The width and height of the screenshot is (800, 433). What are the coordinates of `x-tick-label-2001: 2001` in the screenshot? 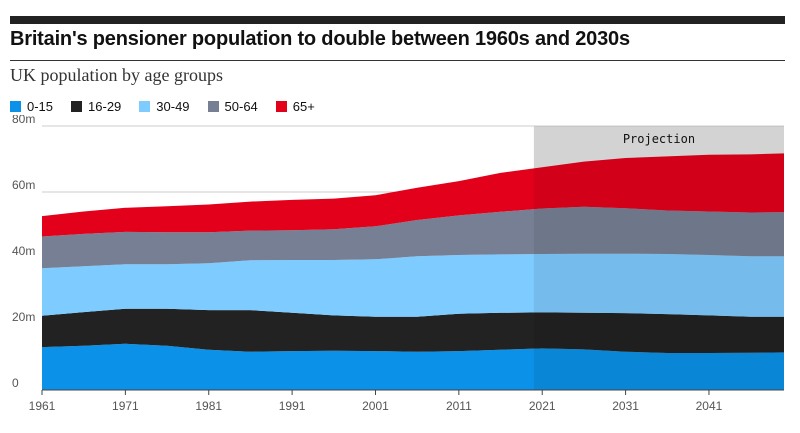 It's located at (375, 406).